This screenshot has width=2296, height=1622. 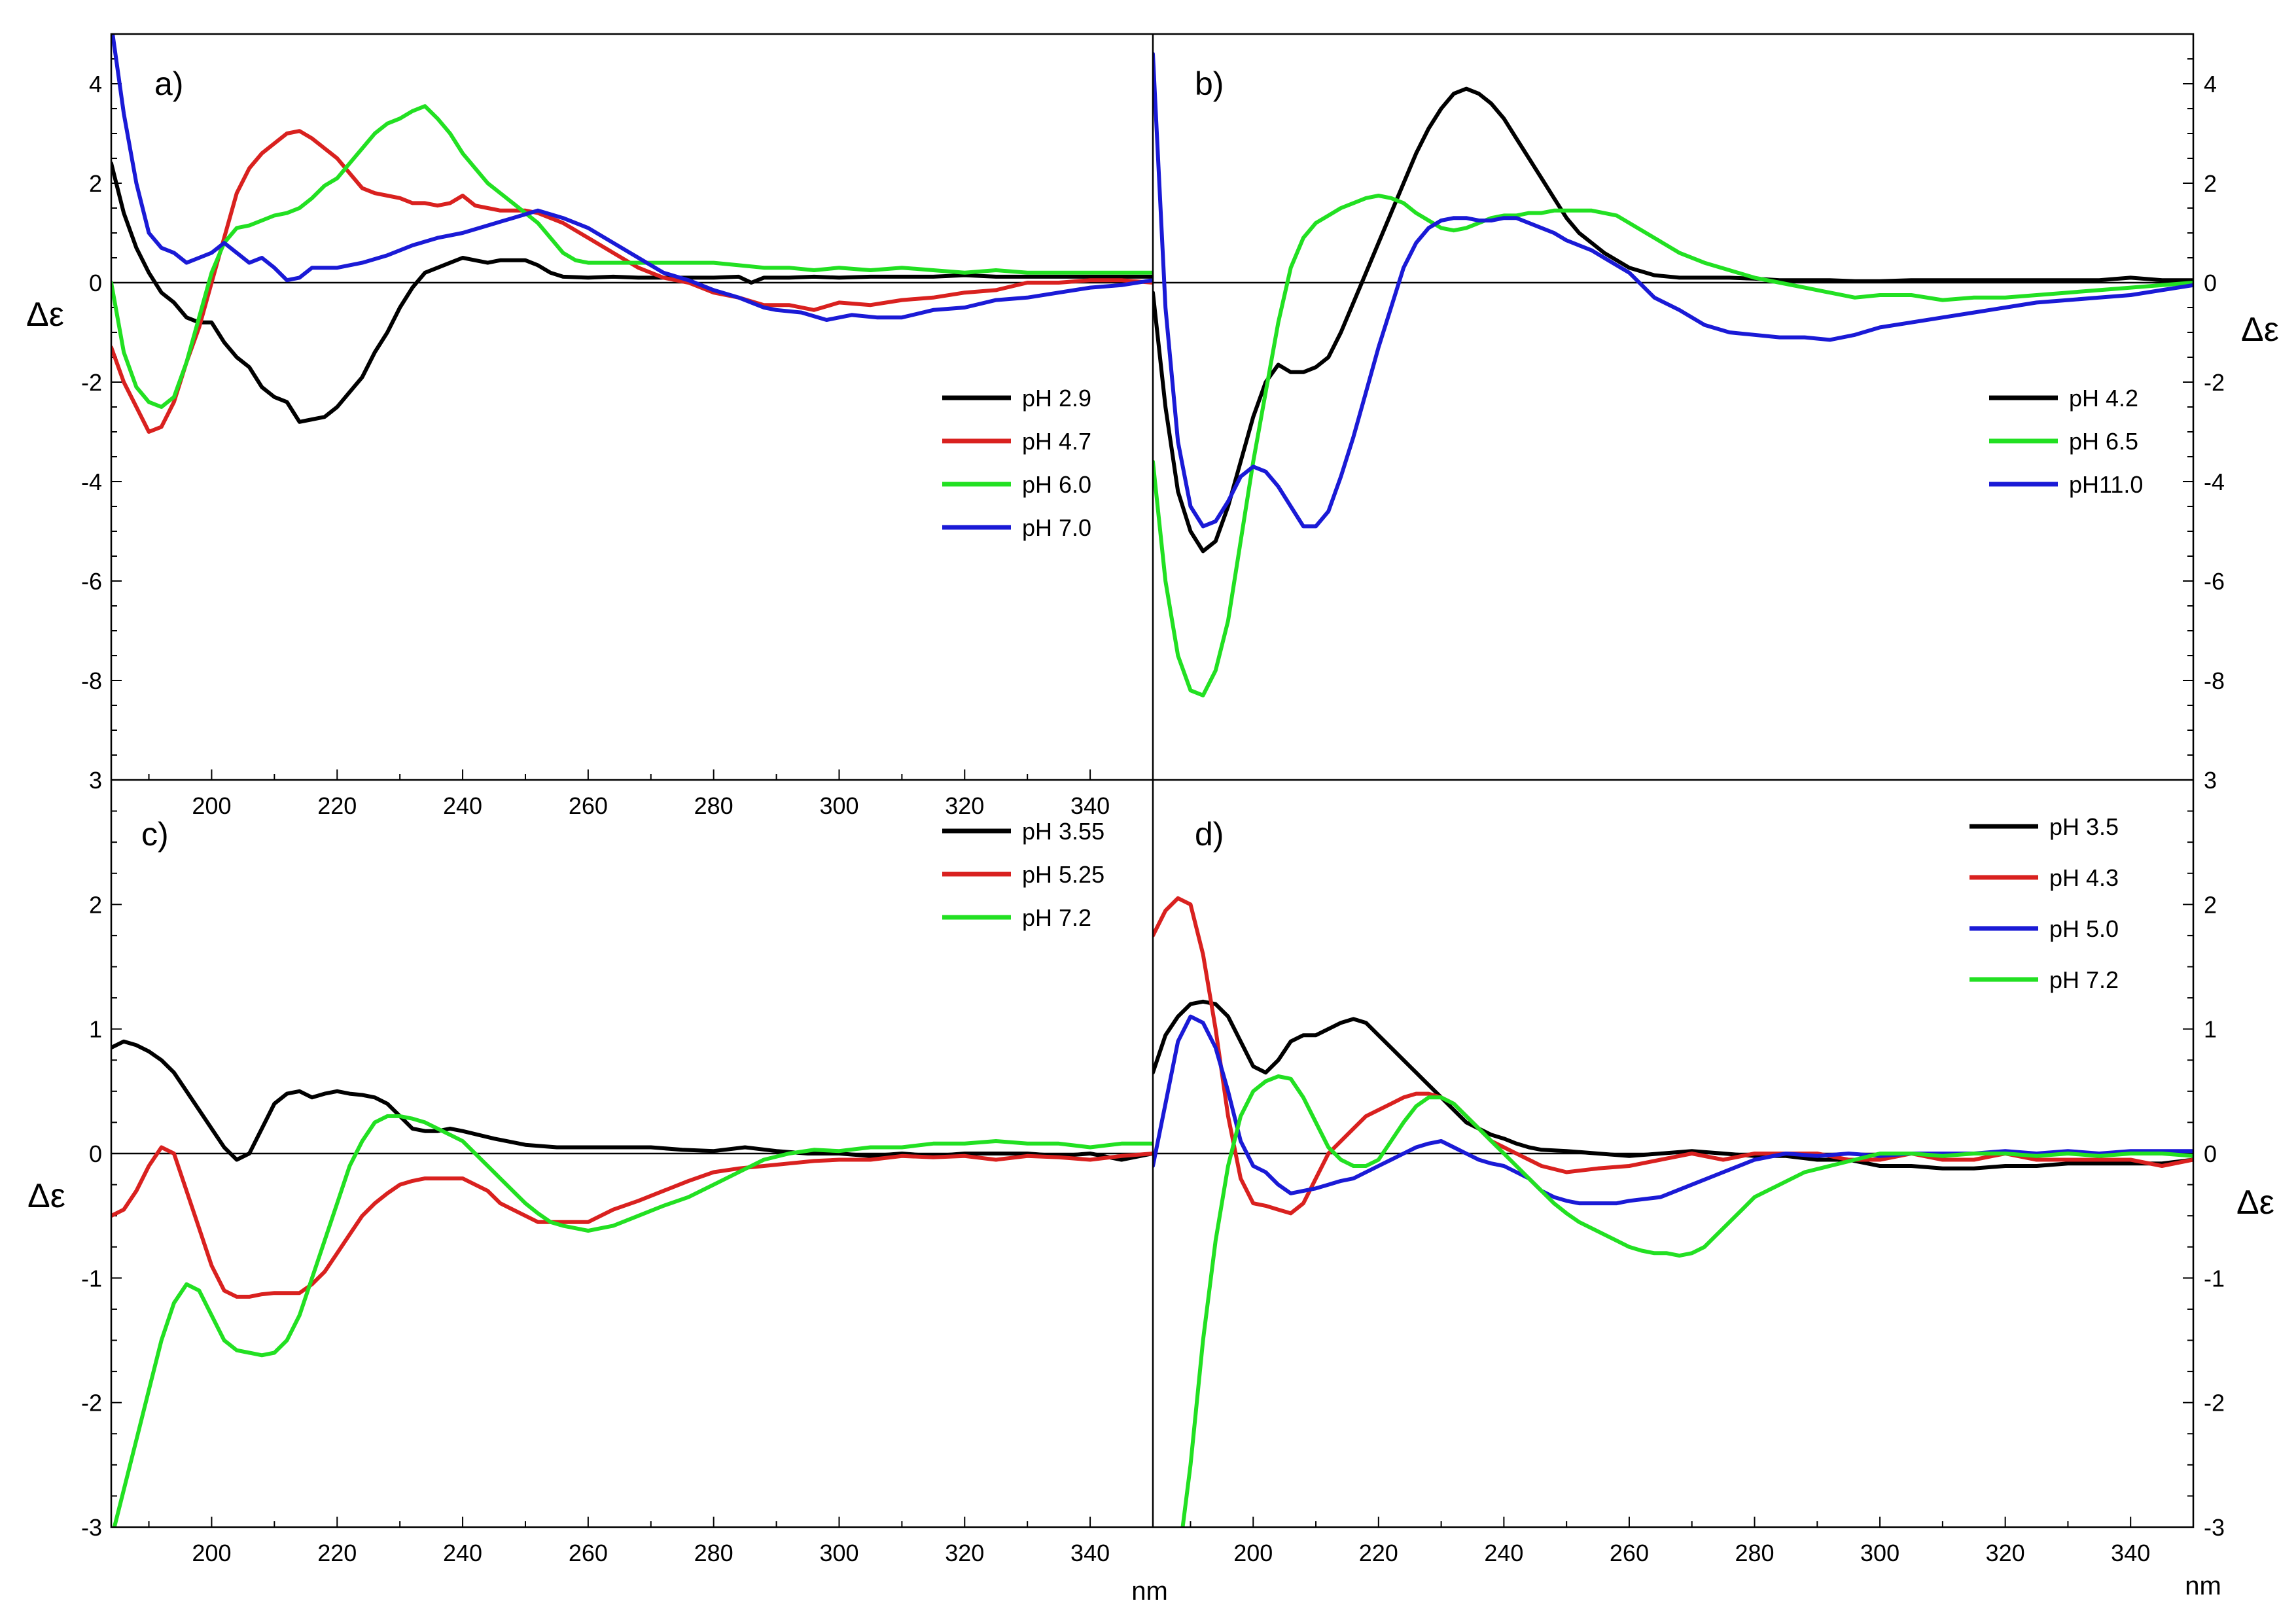 I want to click on legend-label: pH 4.2, so click(x=2103, y=398).